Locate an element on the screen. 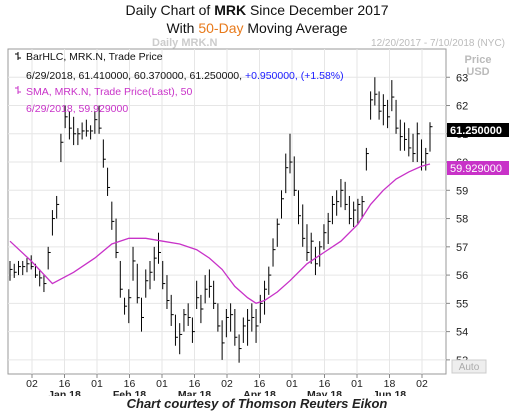  watermark: Daily MRK.N is located at coordinates (184, 43).